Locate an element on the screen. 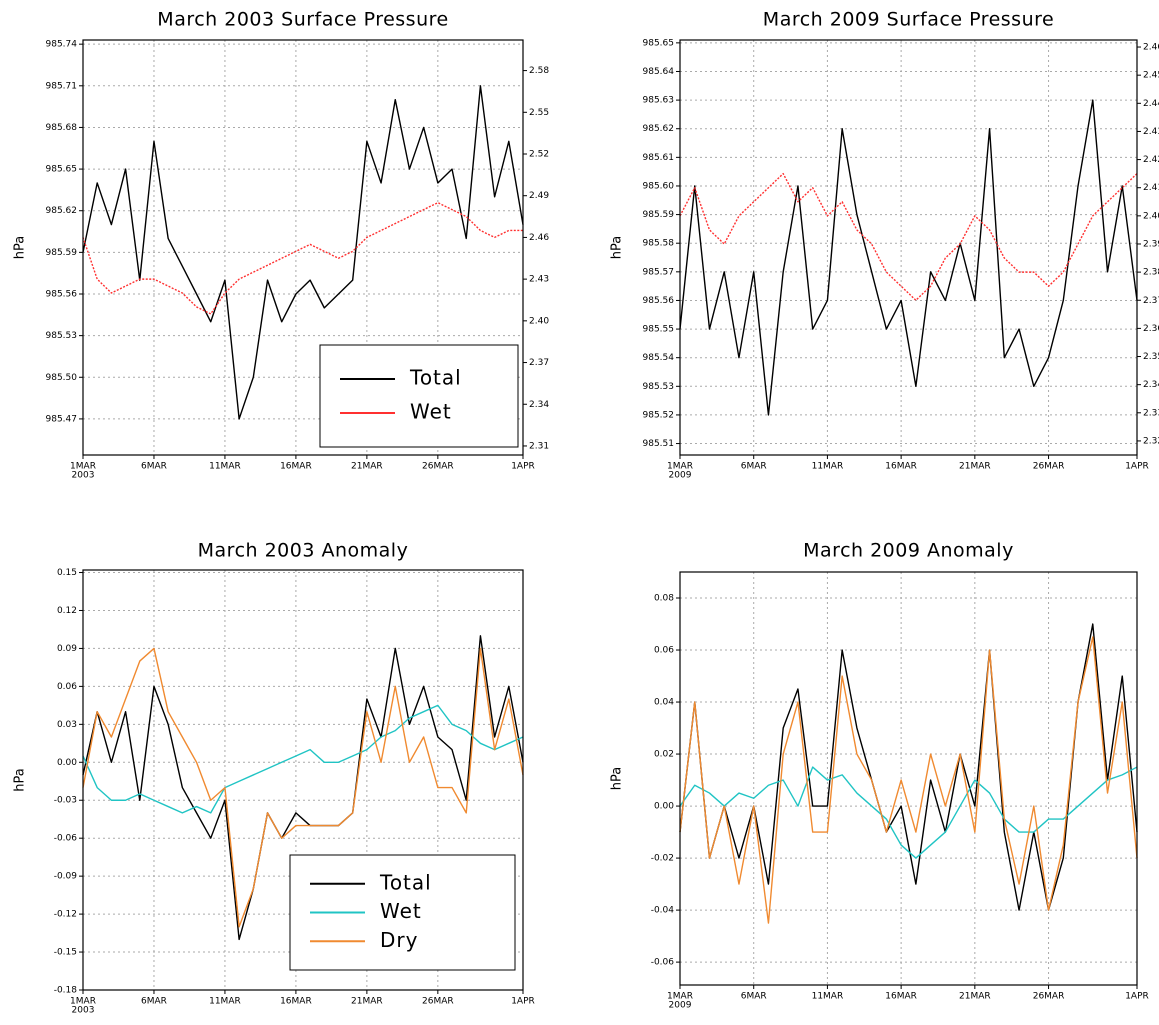  y2-tick-label: 2.45 is located at coordinates (1151, 76).